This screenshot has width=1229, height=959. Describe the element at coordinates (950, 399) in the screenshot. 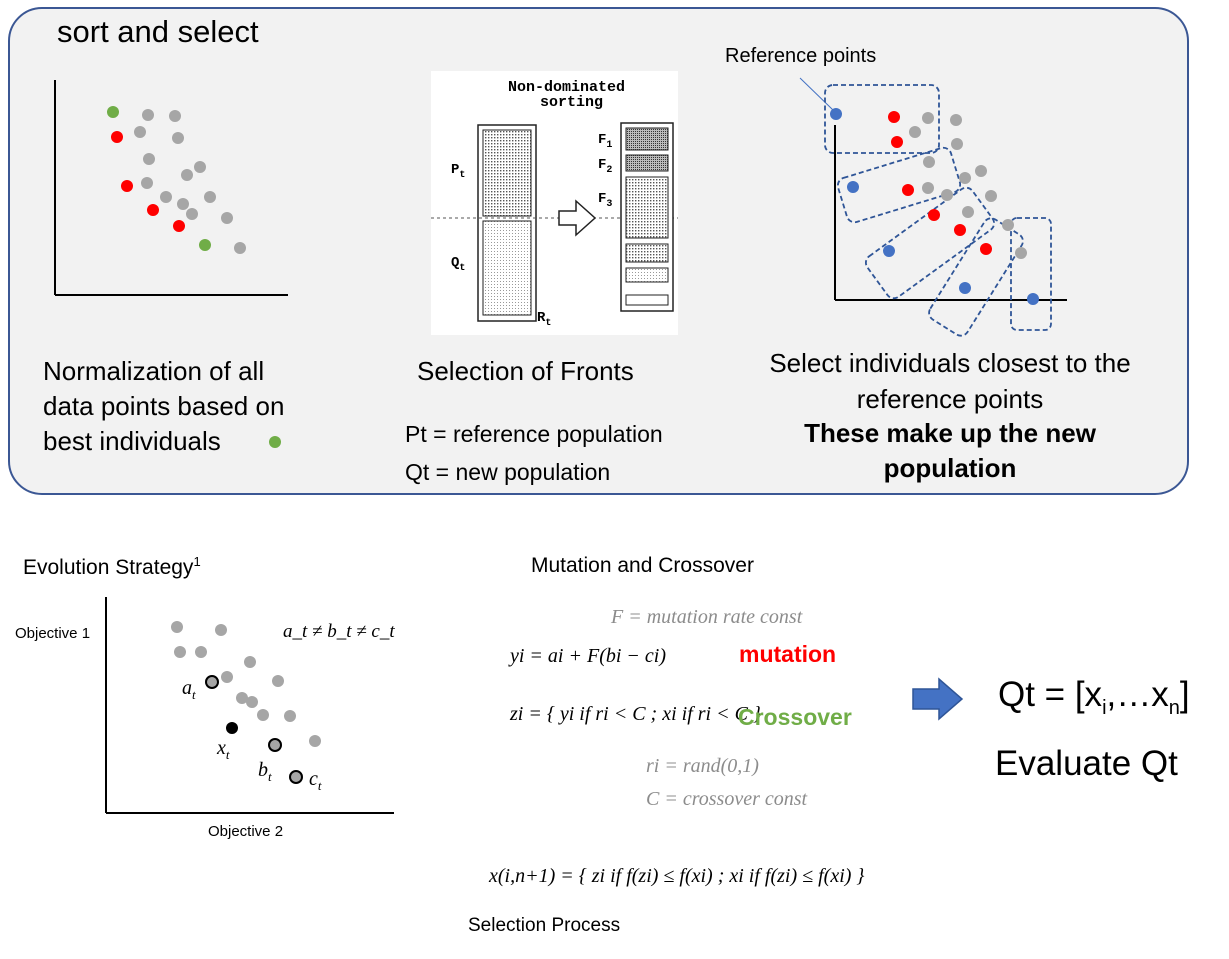

I see `col3-line-2: reference points` at that location.